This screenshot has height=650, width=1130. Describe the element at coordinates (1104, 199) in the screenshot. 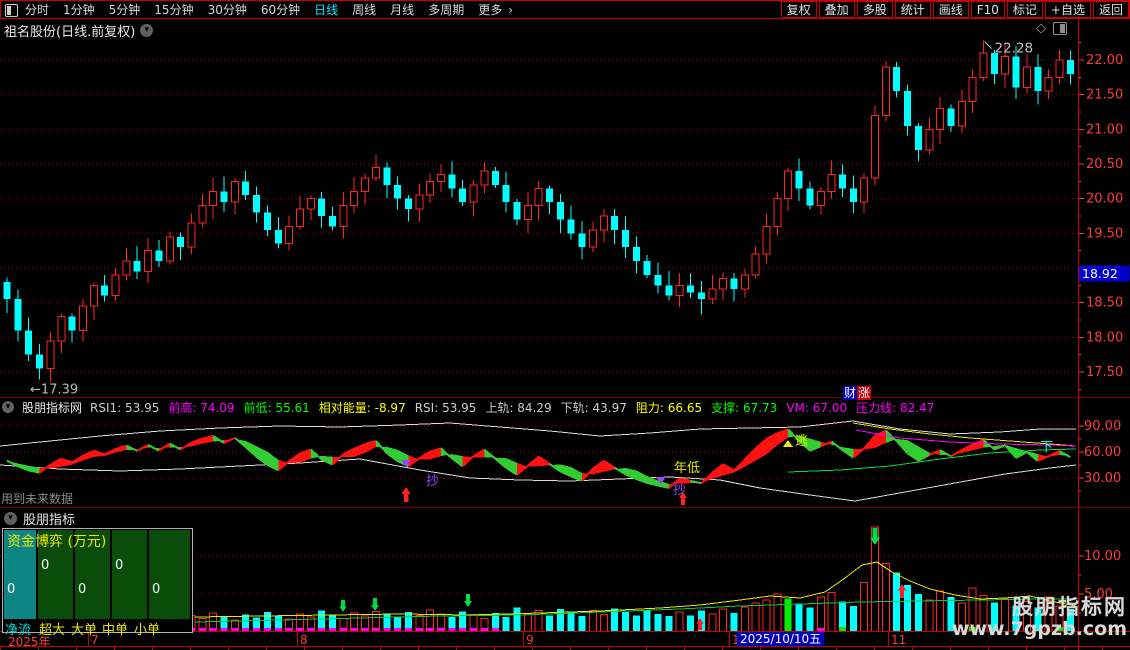

I see `svg-text: 20.00` at that location.